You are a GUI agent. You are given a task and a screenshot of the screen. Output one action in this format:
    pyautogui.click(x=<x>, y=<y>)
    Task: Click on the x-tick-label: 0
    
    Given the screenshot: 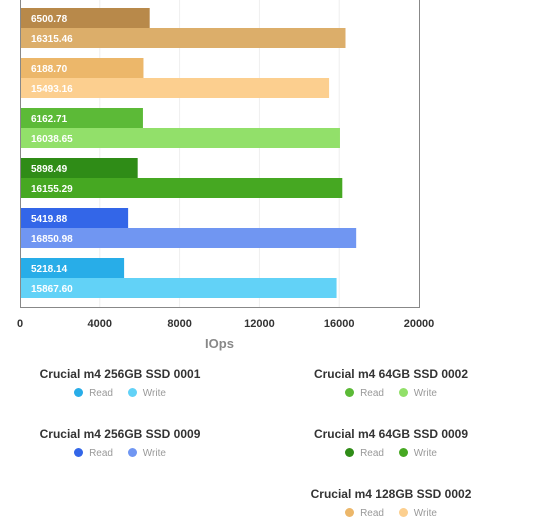 What is the action you would take?
    pyautogui.click(x=20, y=324)
    